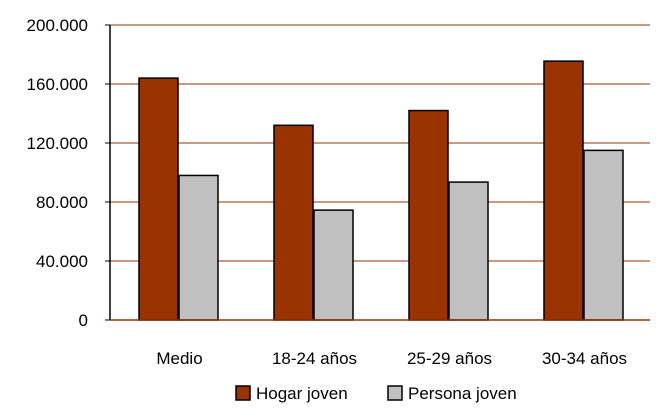  What do you see at coordinates (302, 393) in the screenshot?
I see `legend-label-hogar-joven: Hogar joven` at bounding box center [302, 393].